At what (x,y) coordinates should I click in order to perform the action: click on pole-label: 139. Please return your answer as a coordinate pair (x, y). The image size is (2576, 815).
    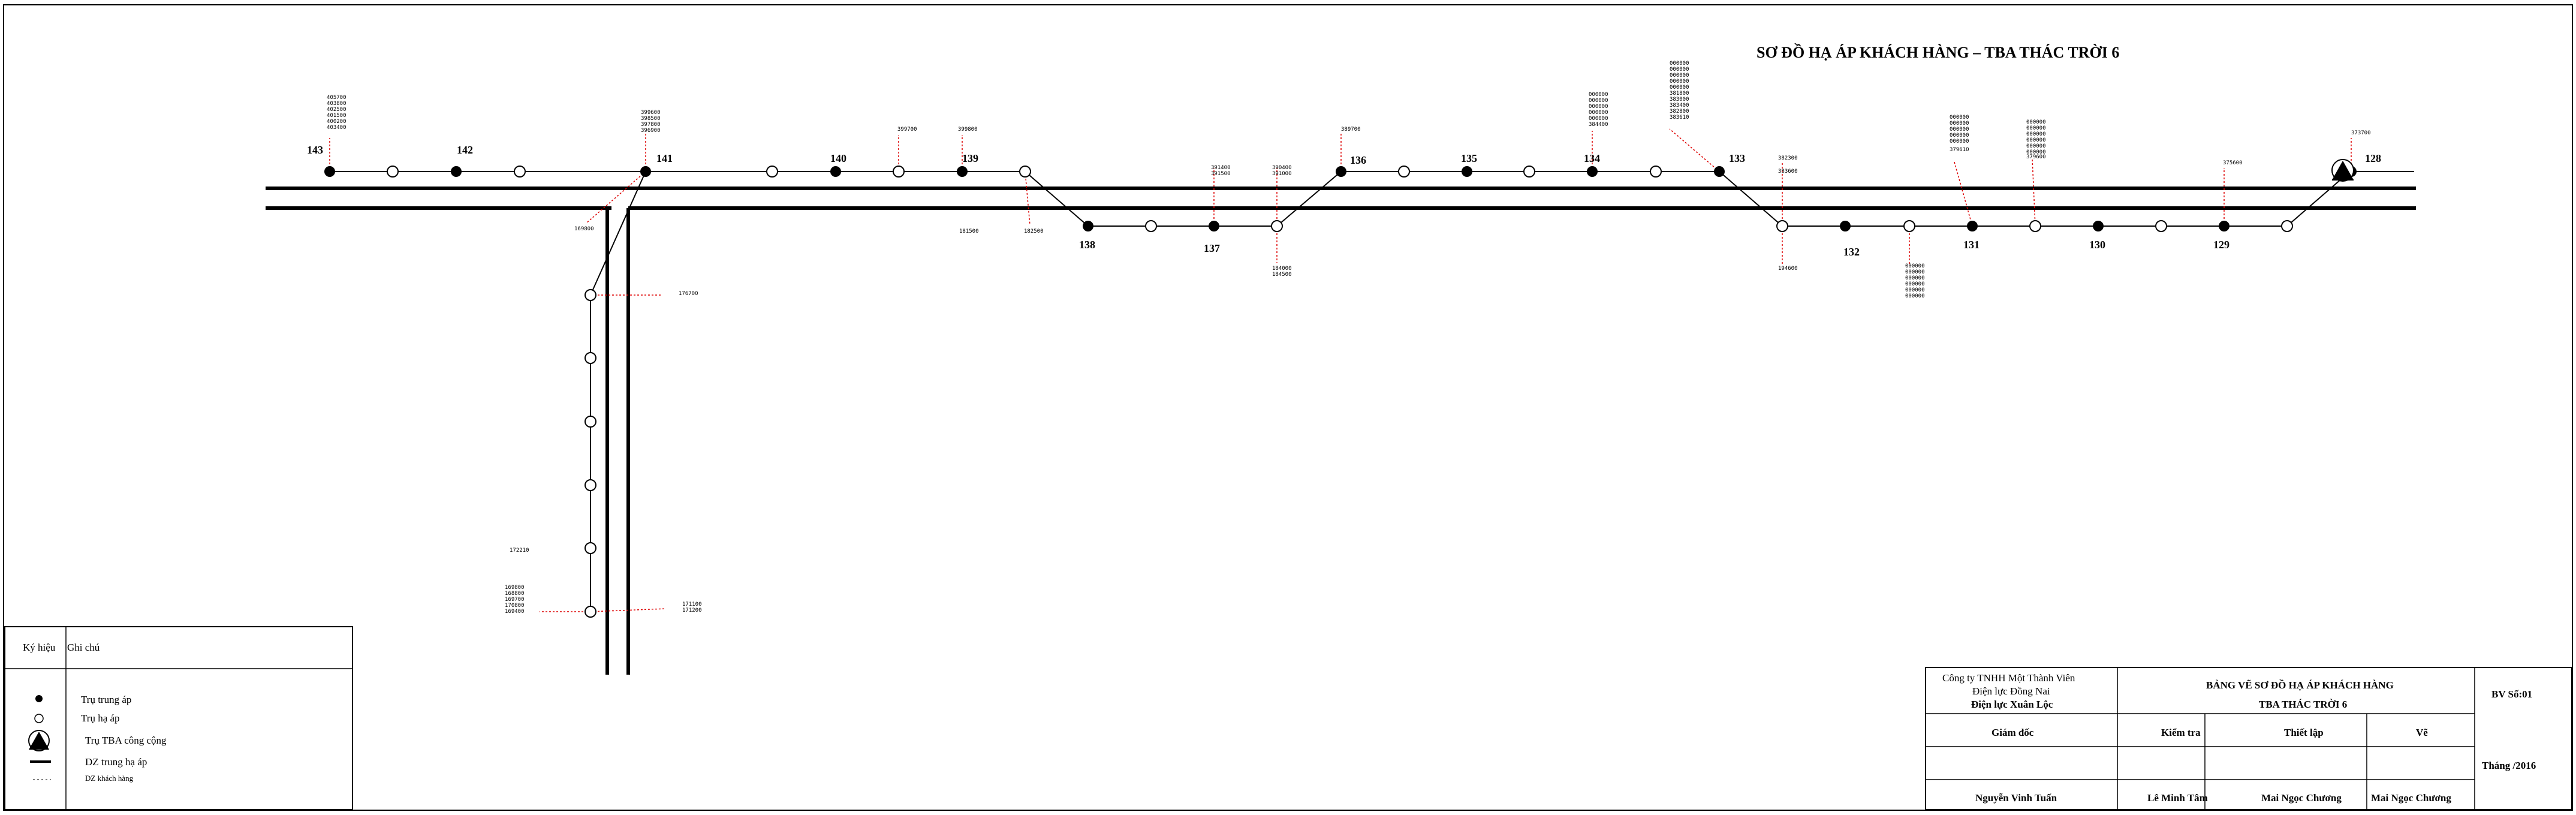
    Looking at the image, I should click on (970, 158).